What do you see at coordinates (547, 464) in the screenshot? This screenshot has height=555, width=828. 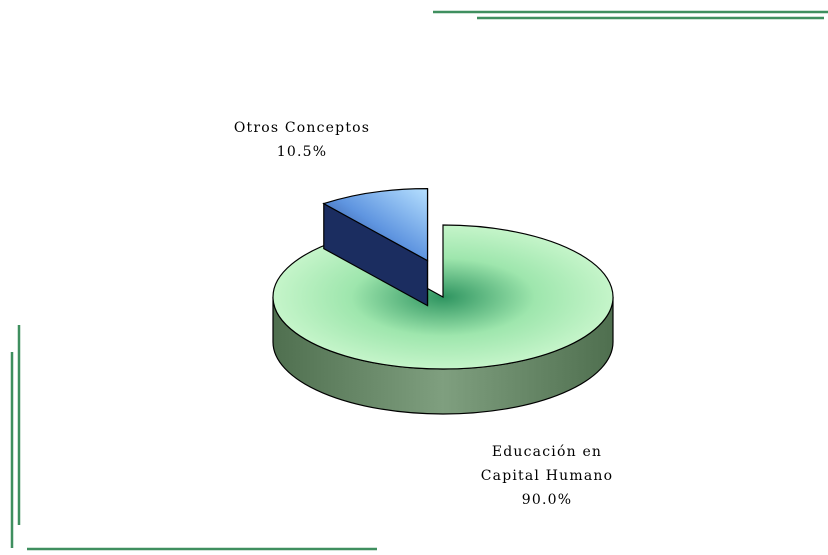 I see `category-label: Educación en Capital Humano` at bounding box center [547, 464].